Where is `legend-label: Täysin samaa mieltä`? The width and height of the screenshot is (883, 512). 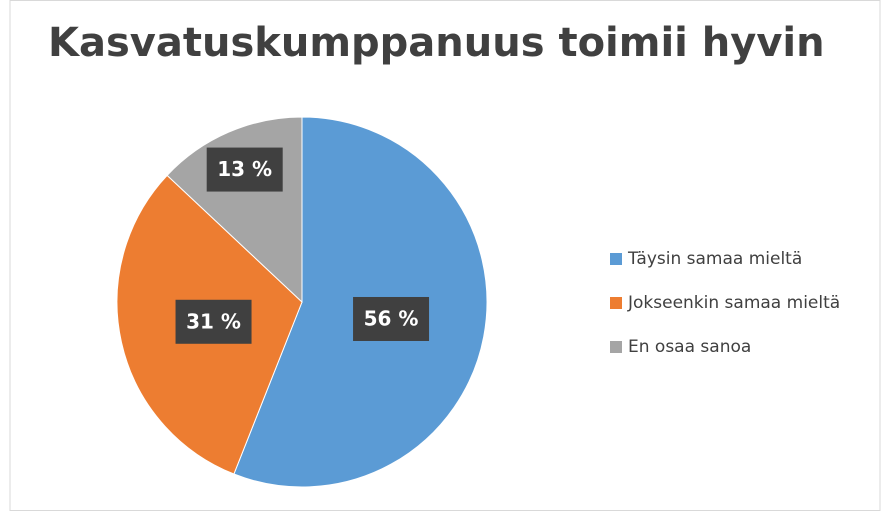
legend-label: Täysin samaa mieltä is located at coordinates (714, 259).